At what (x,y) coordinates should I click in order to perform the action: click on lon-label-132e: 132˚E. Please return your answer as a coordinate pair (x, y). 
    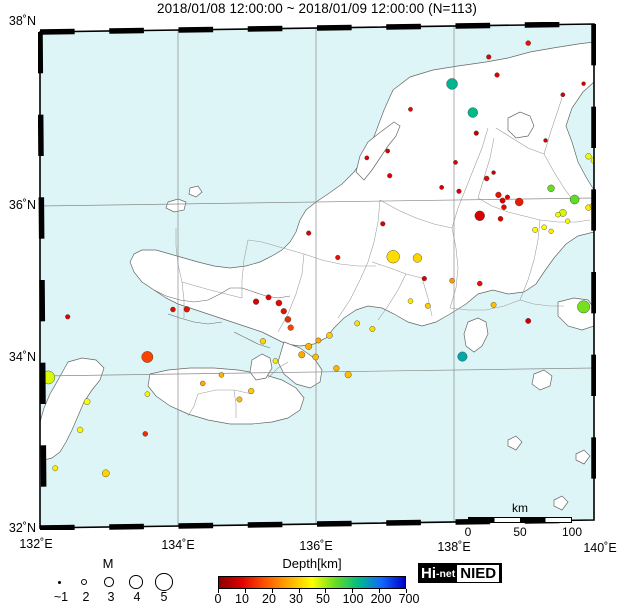
    Looking at the image, I should click on (36, 544).